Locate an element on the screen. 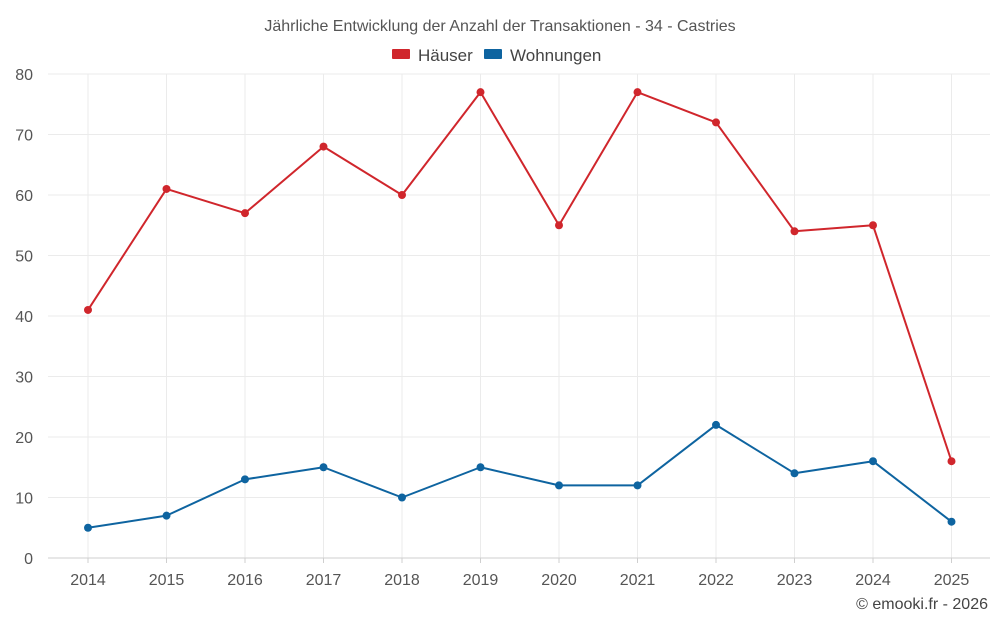 The height and width of the screenshot is (625, 1000). legend: Häuser Wohnungen is located at coordinates (496, 55).